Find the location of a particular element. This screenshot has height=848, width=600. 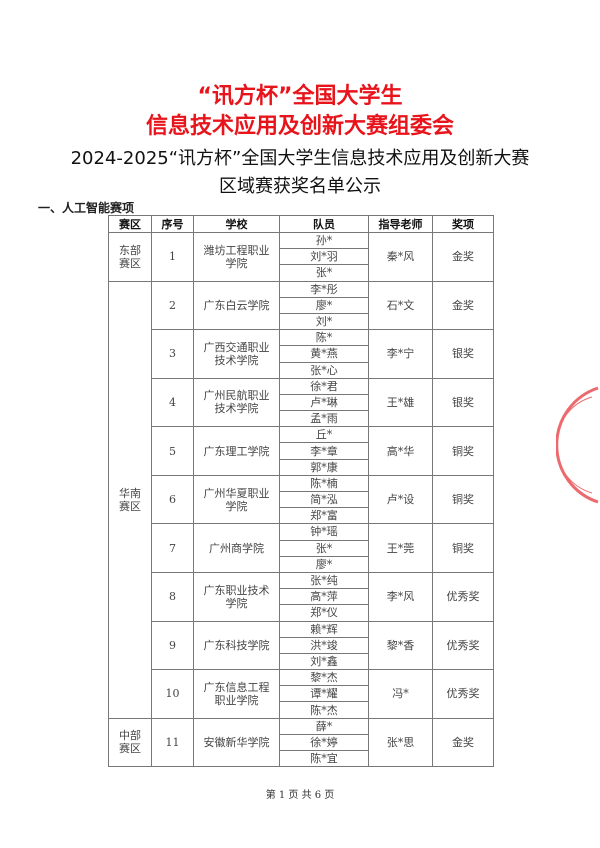

teacher-name: 高*华 is located at coordinates (400, 451).